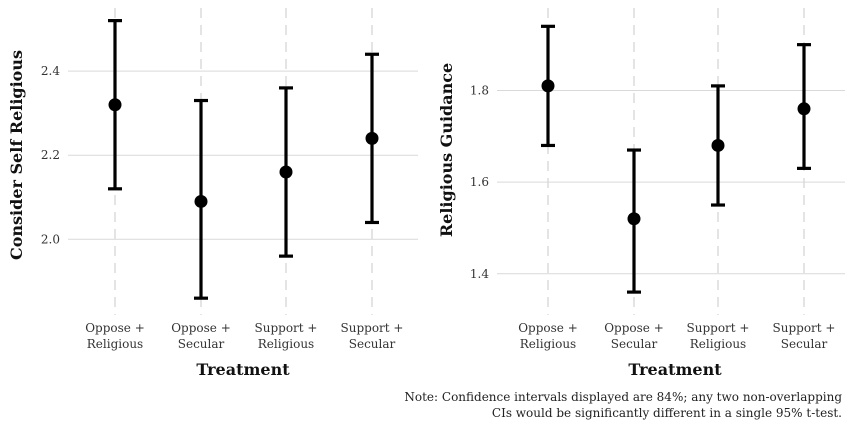  I want to click on y-tick-label: 2.4, so click(50, 71).